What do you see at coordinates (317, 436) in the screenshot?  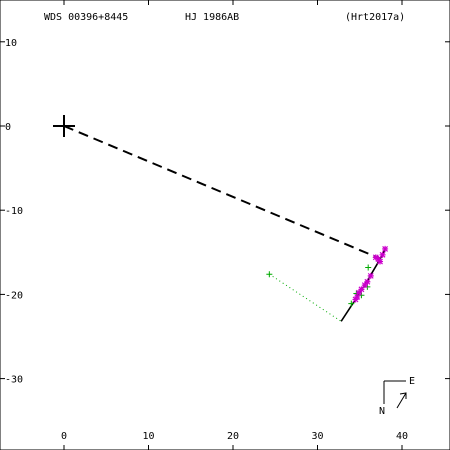 I see `x-tick-label: 30` at bounding box center [317, 436].